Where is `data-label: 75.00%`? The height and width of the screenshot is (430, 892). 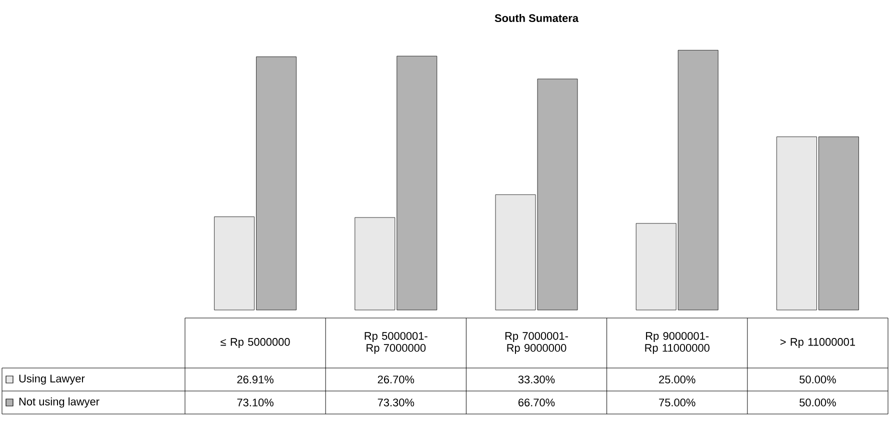
data-label: 75.00% is located at coordinates (677, 402).